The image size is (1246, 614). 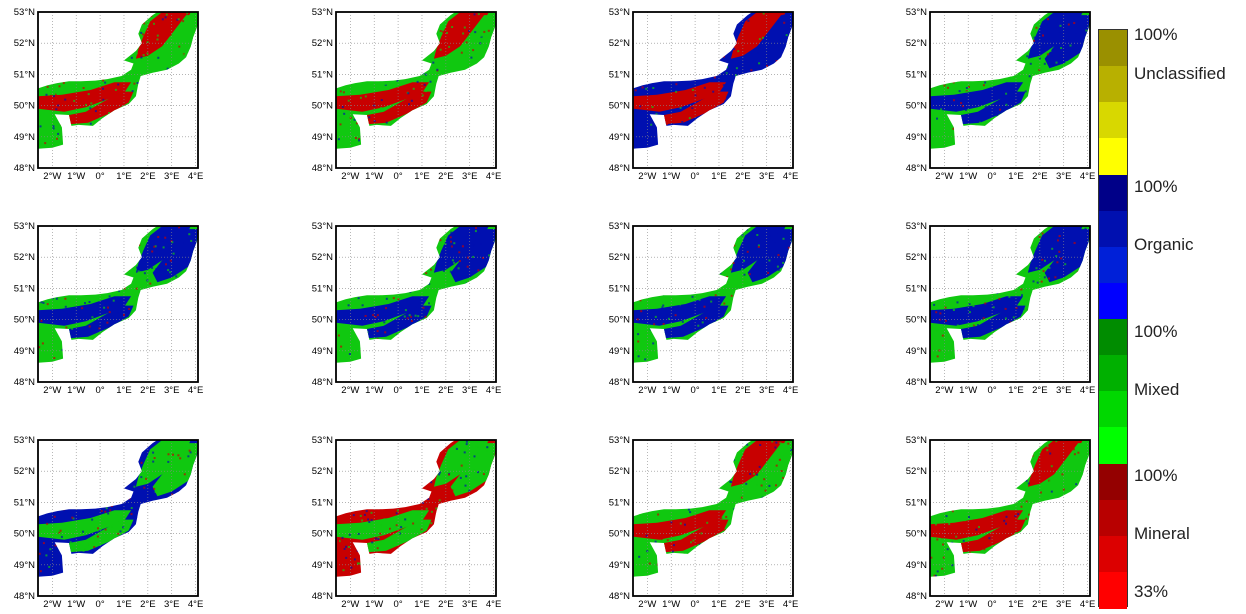 I want to click on lat-tick-label: 51°N, so click(x=322, y=502).